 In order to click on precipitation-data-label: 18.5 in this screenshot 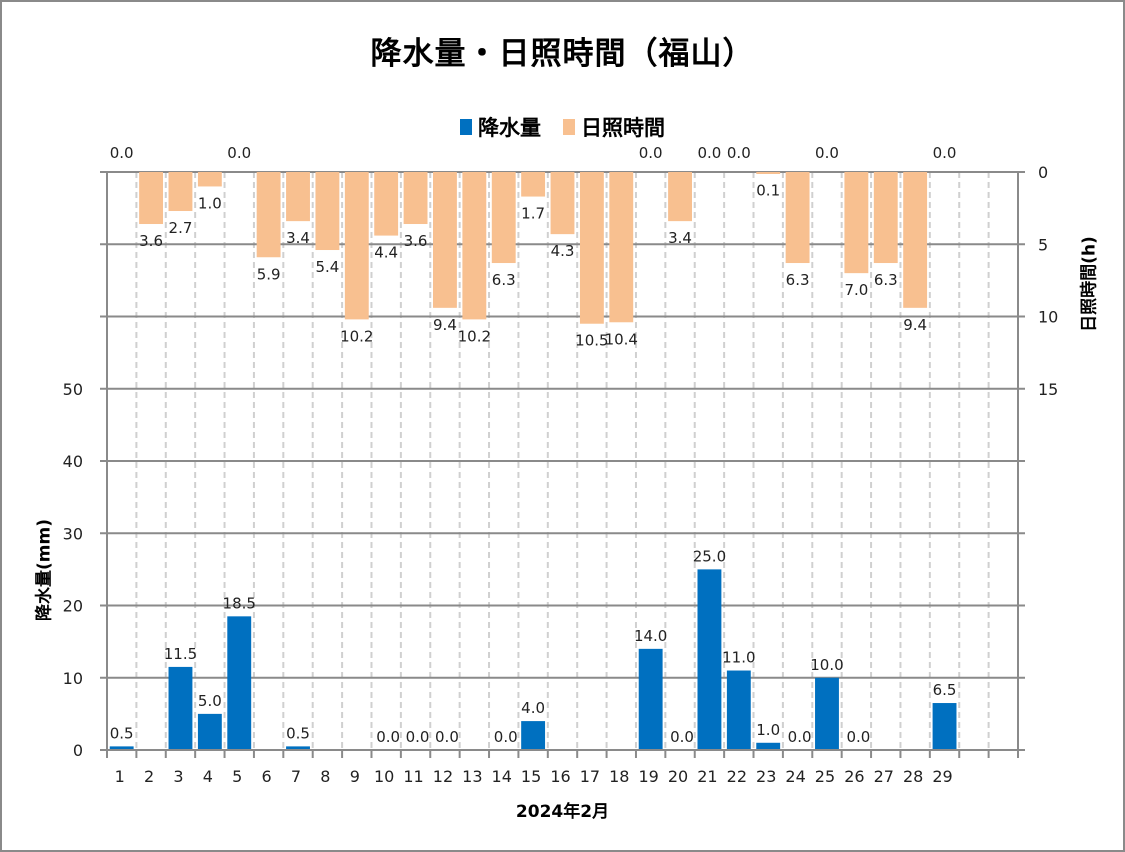, I will do `click(239, 603)`.